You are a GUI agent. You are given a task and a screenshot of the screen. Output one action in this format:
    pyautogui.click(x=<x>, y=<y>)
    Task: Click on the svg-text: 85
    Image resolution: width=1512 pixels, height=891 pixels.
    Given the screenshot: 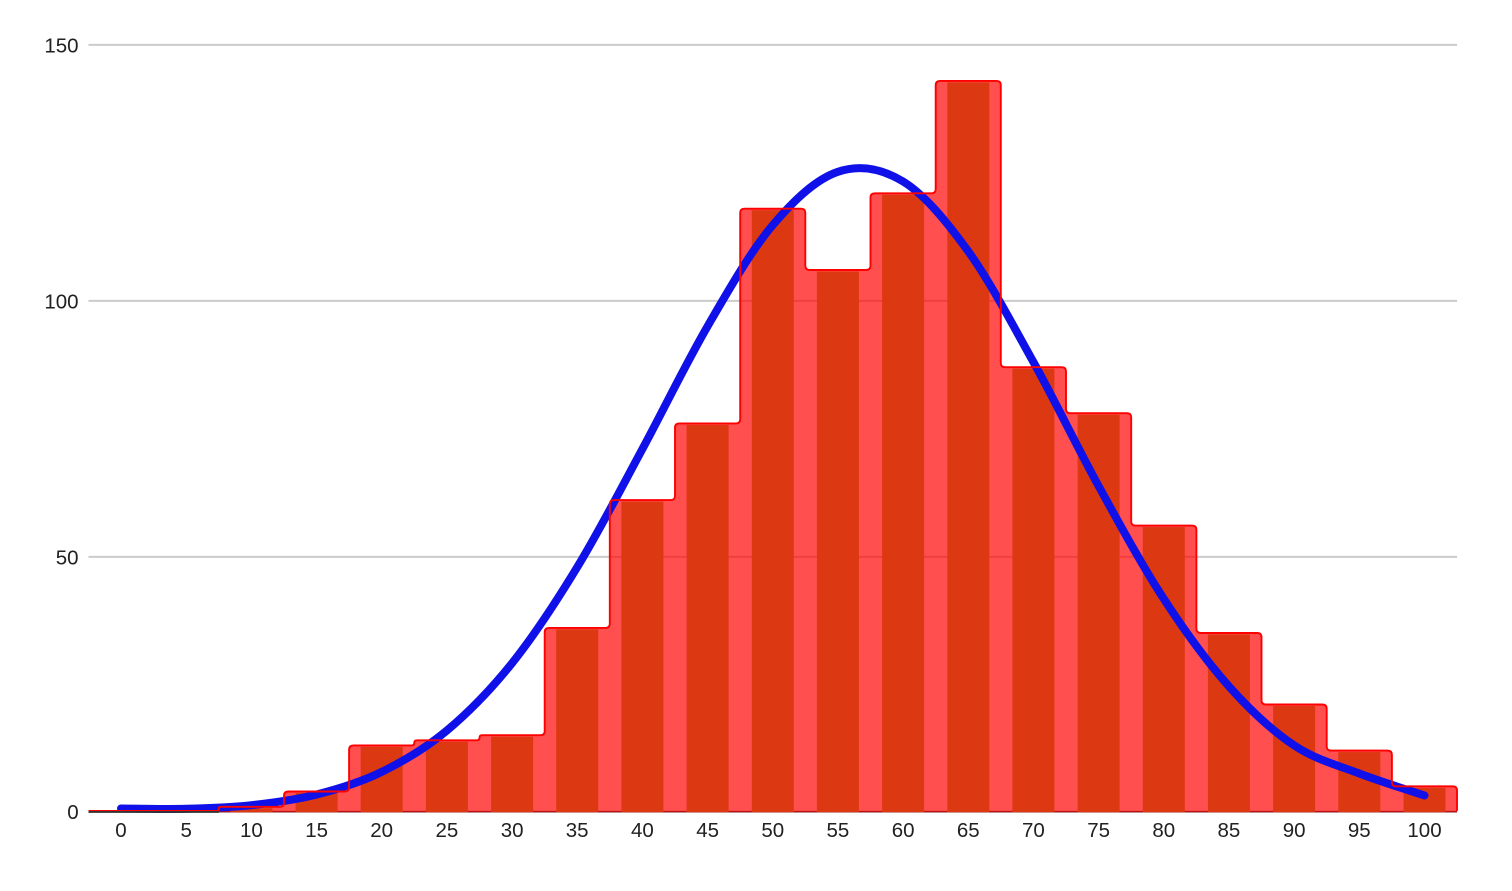 What is the action you would take?
    pyautogui.click(x=1228, y=830)
    